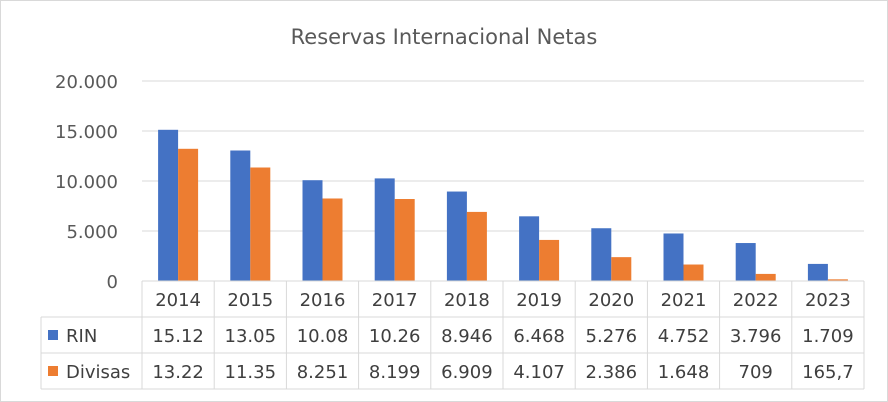 This screenshot has width=888, height=402. I want to click on x-tick-label: 2020, so click(611, 300).